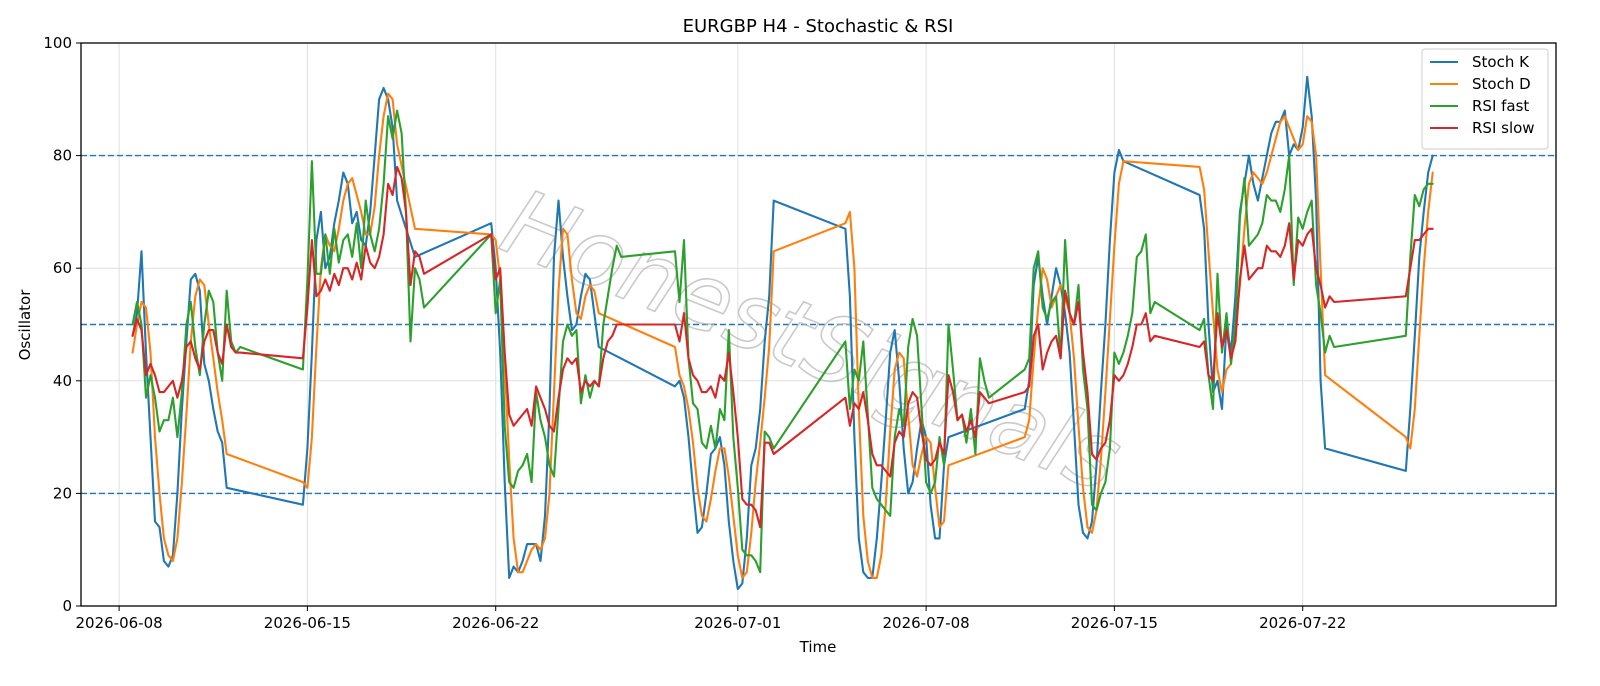 The width and height of the screenshot is (1600, 686). Describe the element at coordinates (1114, 623) in the screenshot. I see `x-tick-label: 2026-07-15` at that location.